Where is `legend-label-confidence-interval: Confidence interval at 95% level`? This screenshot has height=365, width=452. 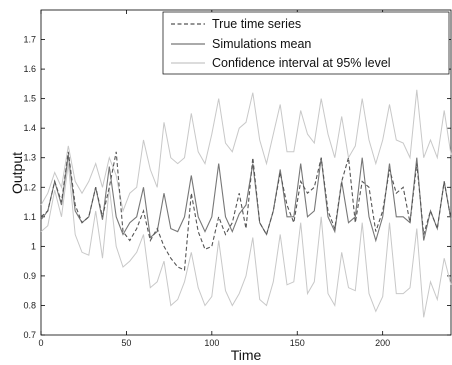
legend-label-confidence-interval: Confidence interval at 95% level is located at coordinates (301, 63).